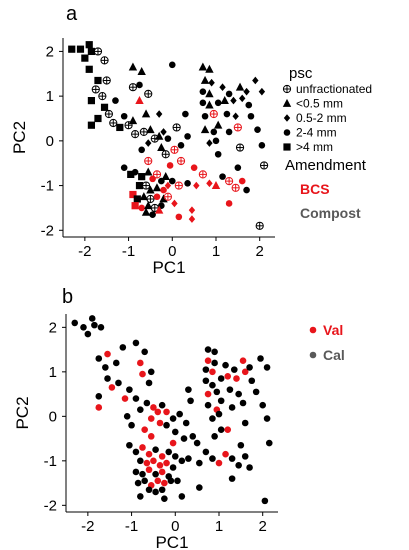 This screenshot has height=550, width=409. What do you see at coordinates (131, 526) in the screenshot?
I see `x-tick-label: -1` at bounding box center [131, 526].